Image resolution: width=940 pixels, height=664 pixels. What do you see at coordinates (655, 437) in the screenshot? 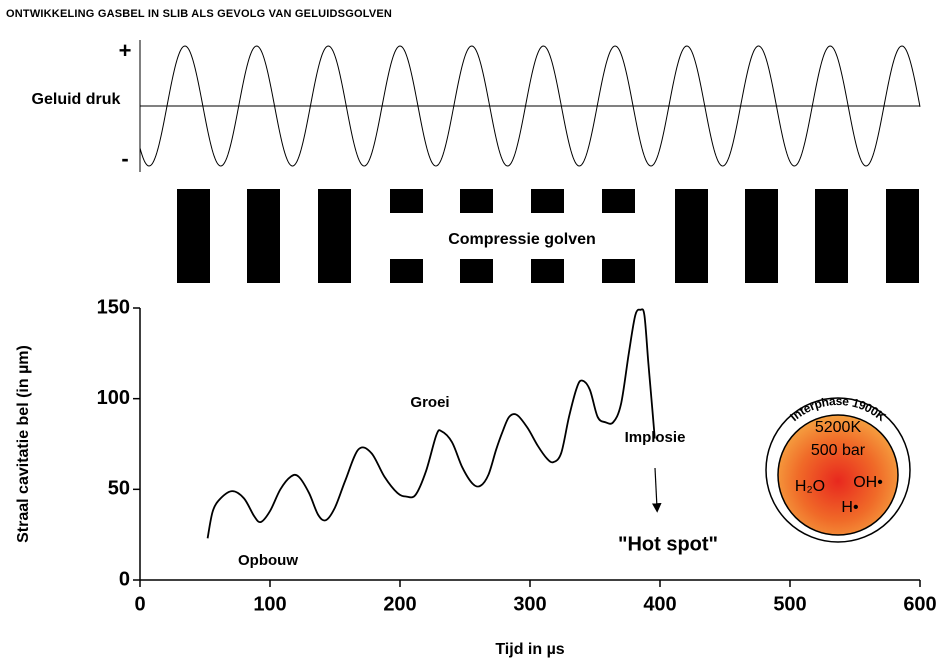
I see `annotation: Implosie` at bounding box center [655, 437].